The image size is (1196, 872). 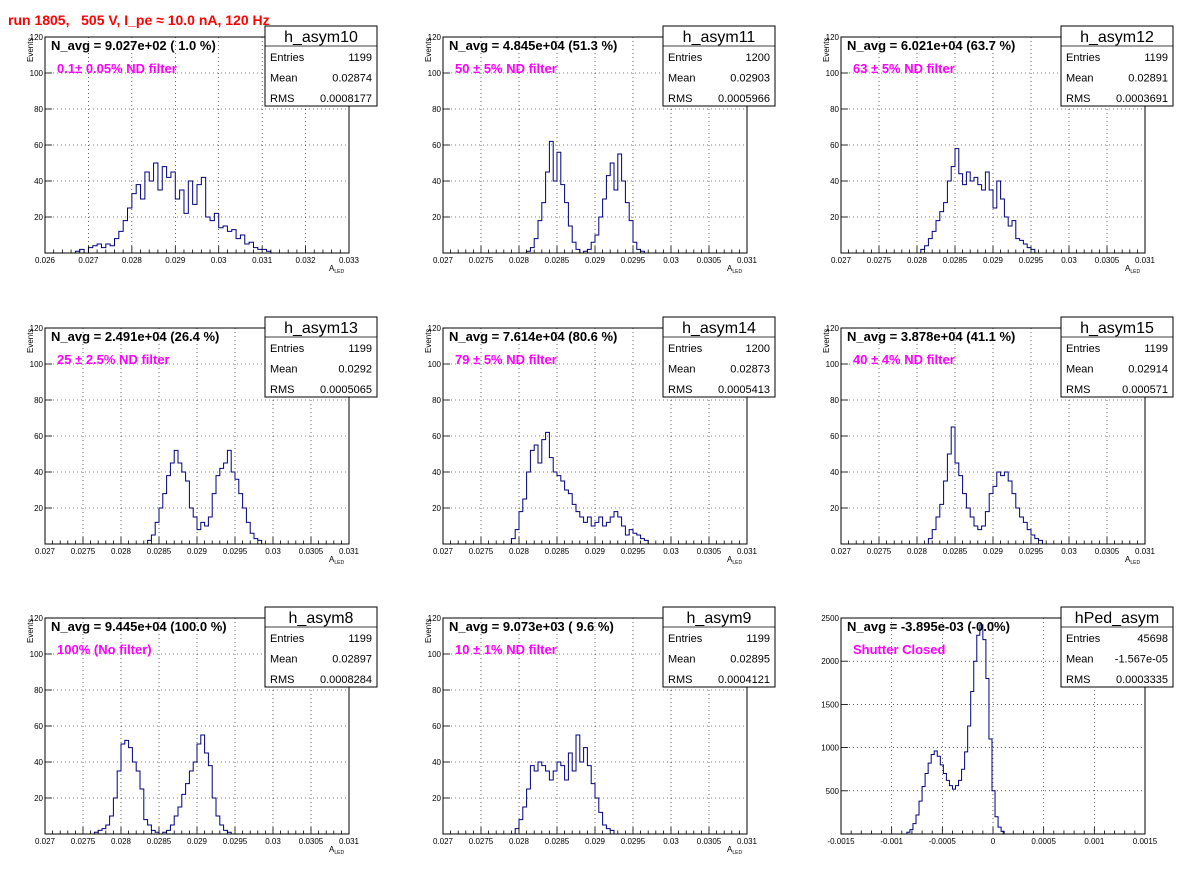 What do you see at coordinates (533, 45) in the screenshot?
I see `navg-label: N_avg = 4.845e+04 (51.3 %)` at bounding box center [533, 45].